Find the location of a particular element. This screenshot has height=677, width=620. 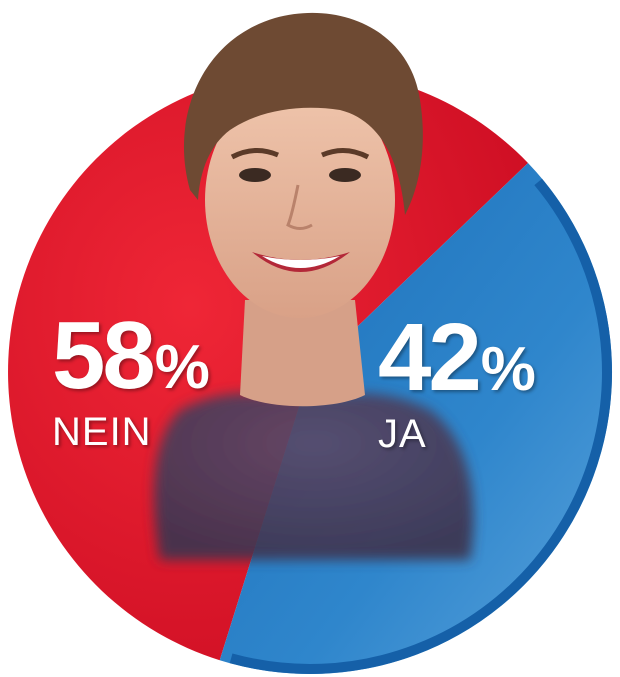

portrait-face is located at coordinates (300, 200).